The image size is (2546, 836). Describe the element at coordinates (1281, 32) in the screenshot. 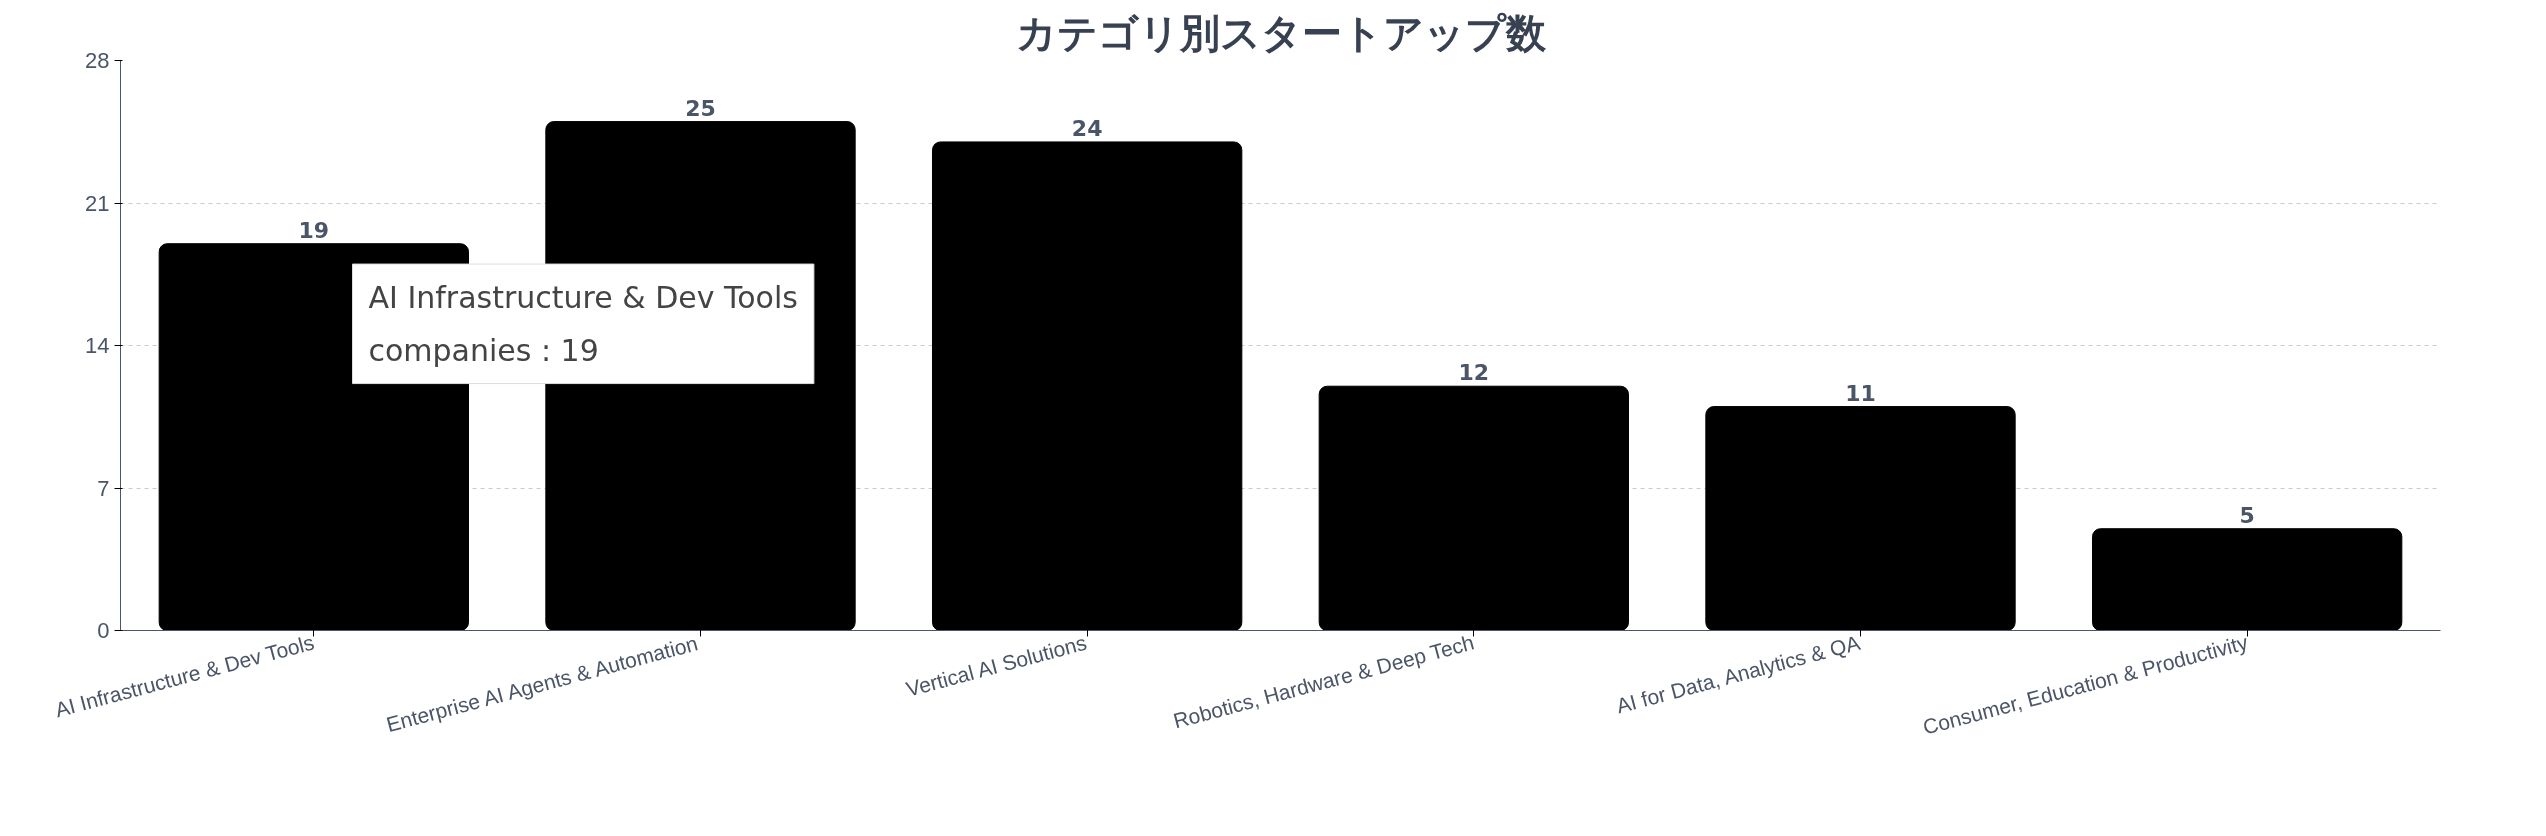

I see `chart-title: カテゴリ別スタートアップ数` at that location.